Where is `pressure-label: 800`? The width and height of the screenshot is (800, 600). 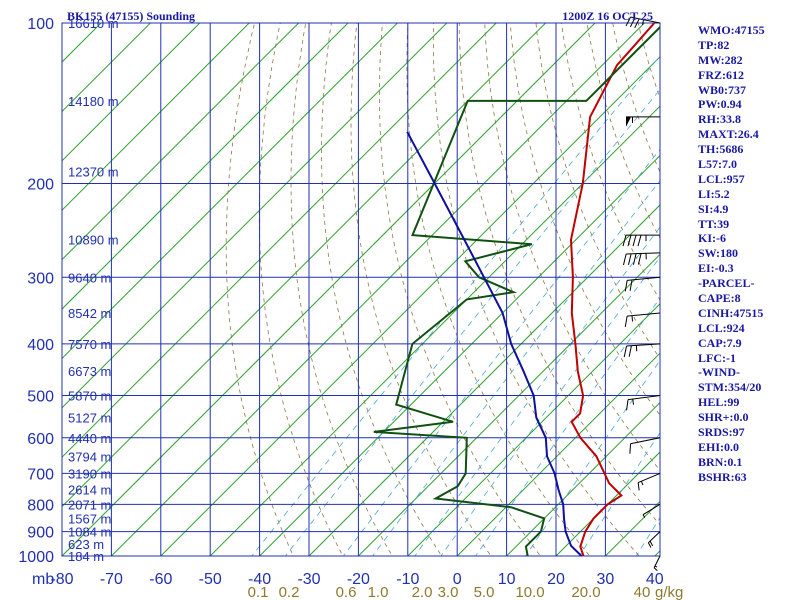
pressure-label: 800 is located at coordinates (40, 505).